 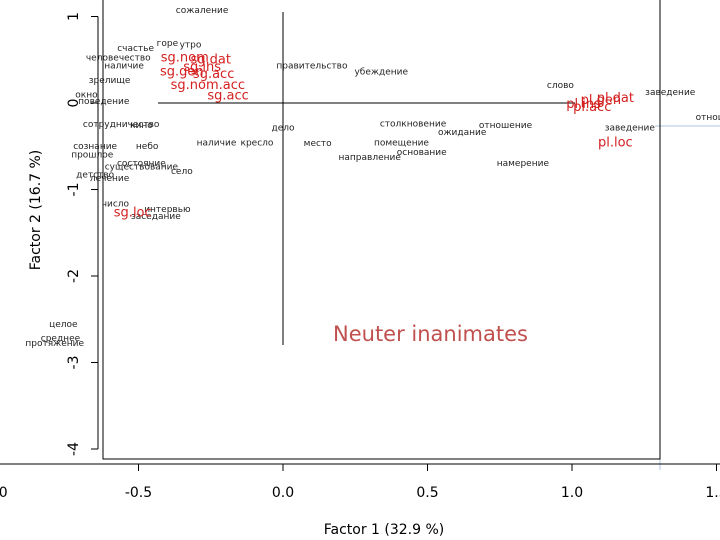 I want to click on x-tick-label: 1.5, so click(x=712, y=493).